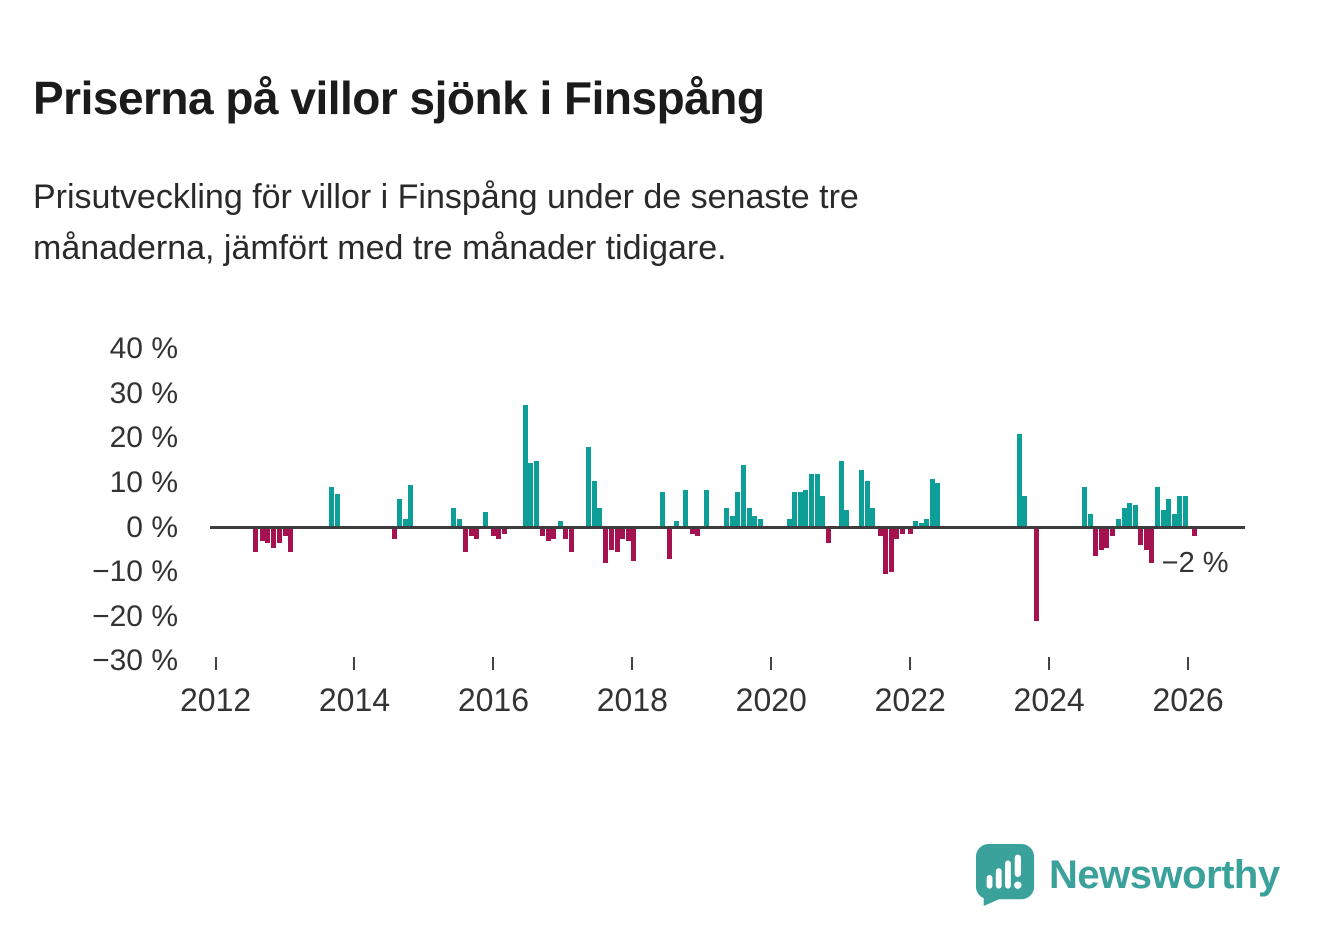 The width and height of the screenshot is (1322, 939). Describe the element at coordinates (1188, 700) in the screenshot. I see `x-axis-tick-label: 2026` at that location.